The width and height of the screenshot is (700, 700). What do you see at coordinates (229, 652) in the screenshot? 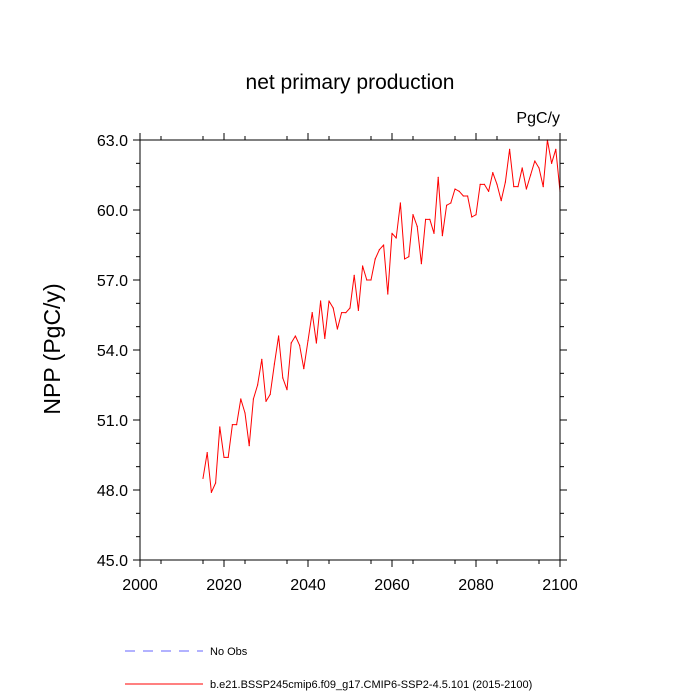
I see `legend-label: No Obs` at bounding box center [229, 652].